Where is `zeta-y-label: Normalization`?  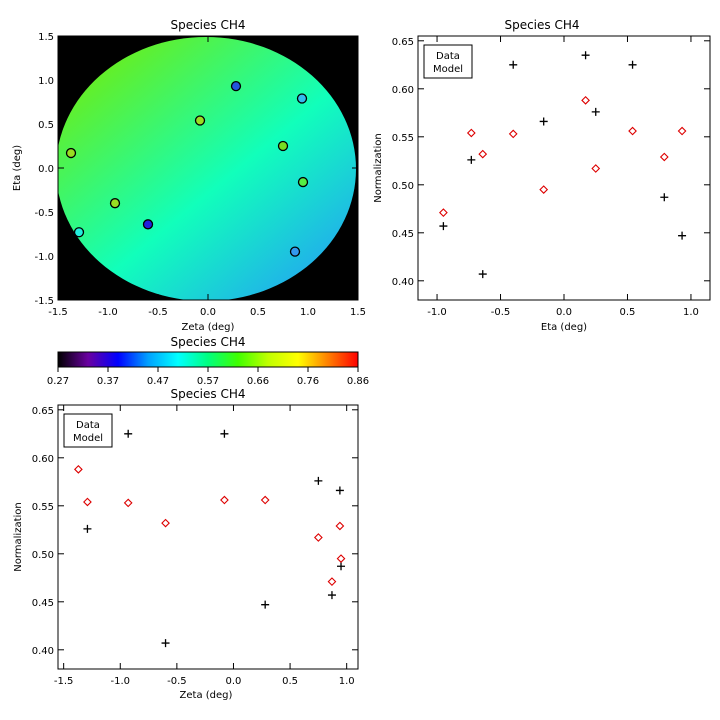 zeta-y-label: Normalization is located at coordinates (18, 537).